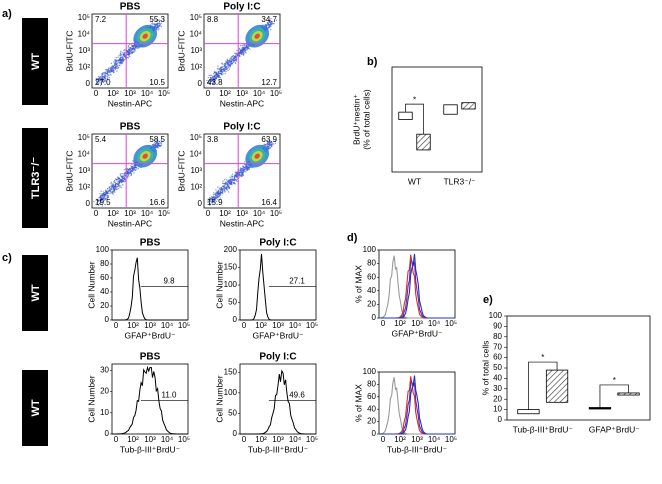 This screenshot has width=662, height=484. I want to click on y-tick-label: 60, so click(497, 357).